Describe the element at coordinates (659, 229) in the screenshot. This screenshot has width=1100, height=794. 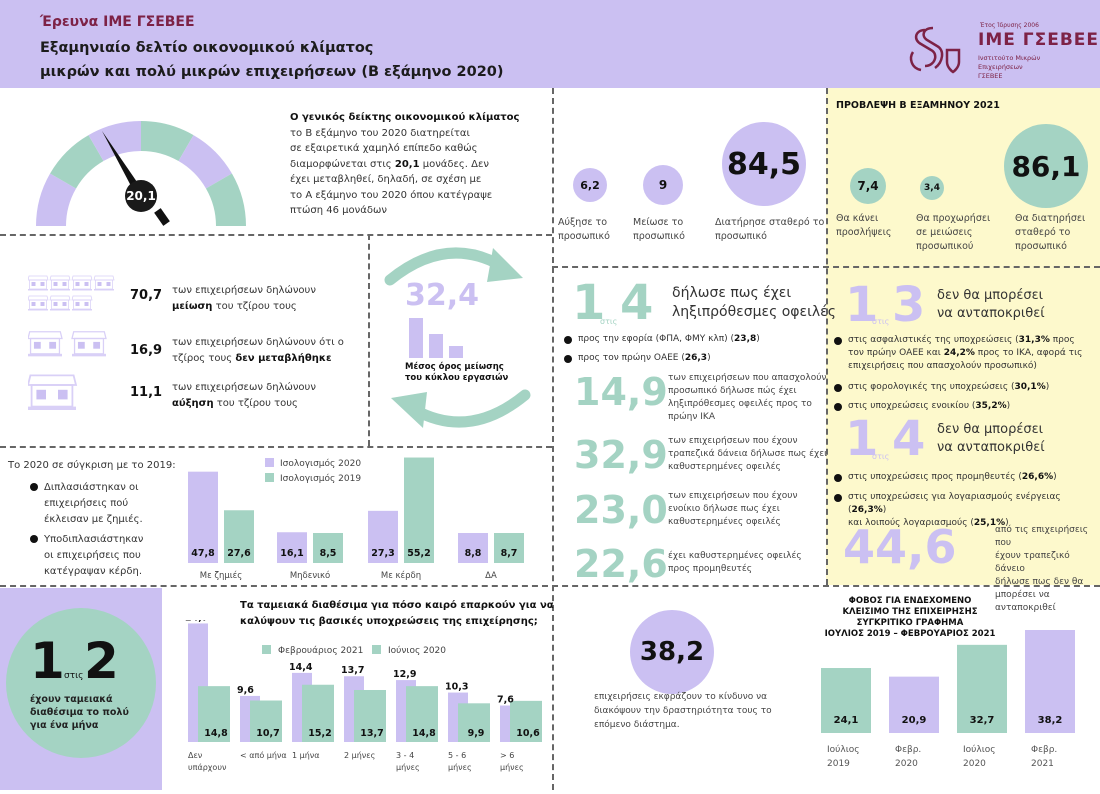
I see `staff-decrease-label: Μείωσε το προσωπικό` at that location.